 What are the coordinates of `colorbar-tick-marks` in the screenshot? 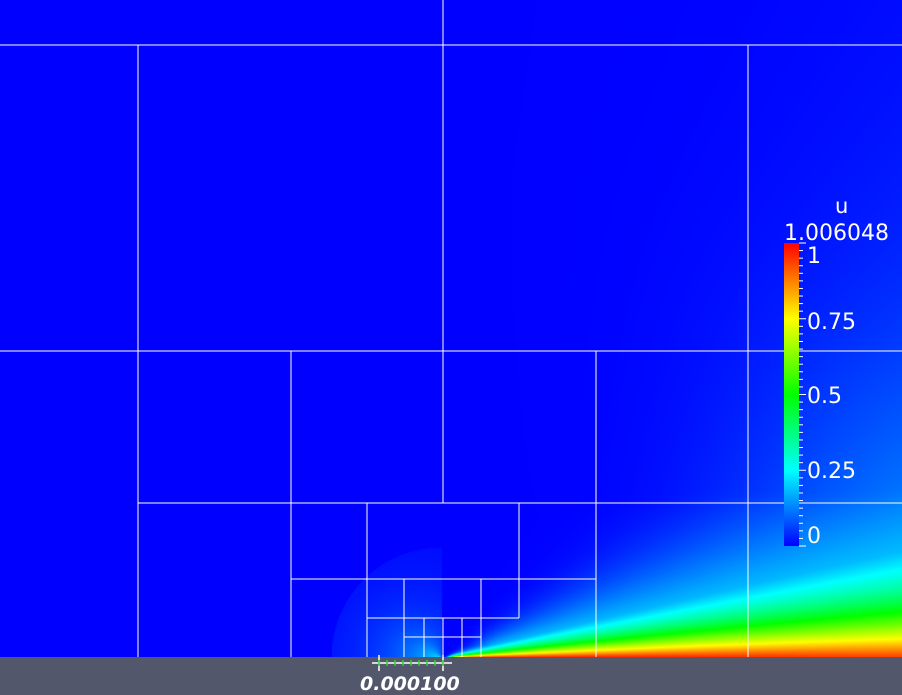 It's located at (802, 394).